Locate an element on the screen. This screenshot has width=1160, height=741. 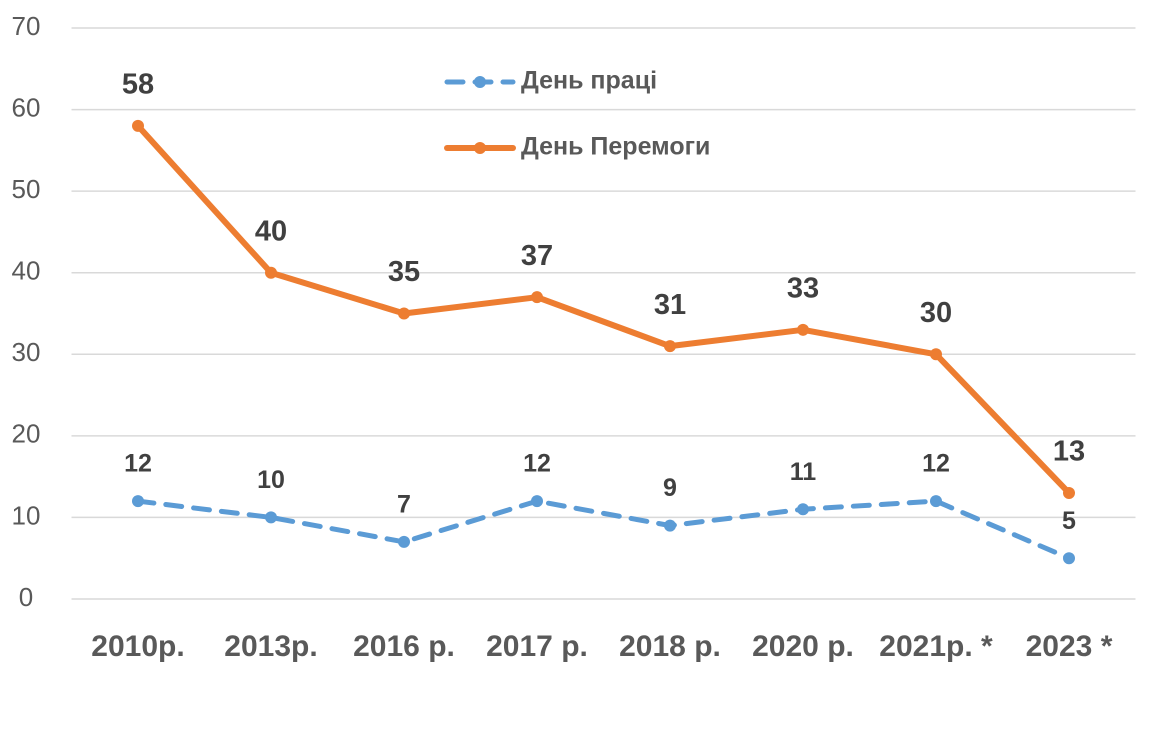
data-label: 30 is located at coordinates (936, 313).